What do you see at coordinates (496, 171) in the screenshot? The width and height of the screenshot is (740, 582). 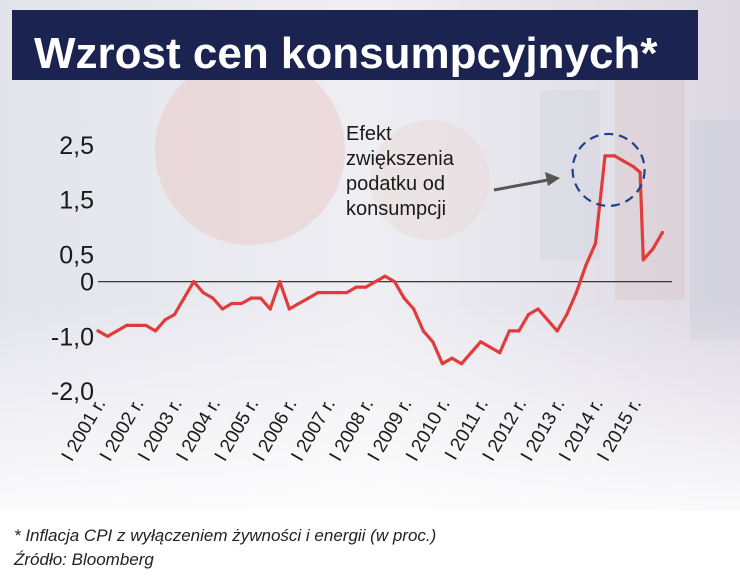 I see `annotation-group: Efekt zwiększenia podatku od konsumpcji` at bounding box center [496, 171].